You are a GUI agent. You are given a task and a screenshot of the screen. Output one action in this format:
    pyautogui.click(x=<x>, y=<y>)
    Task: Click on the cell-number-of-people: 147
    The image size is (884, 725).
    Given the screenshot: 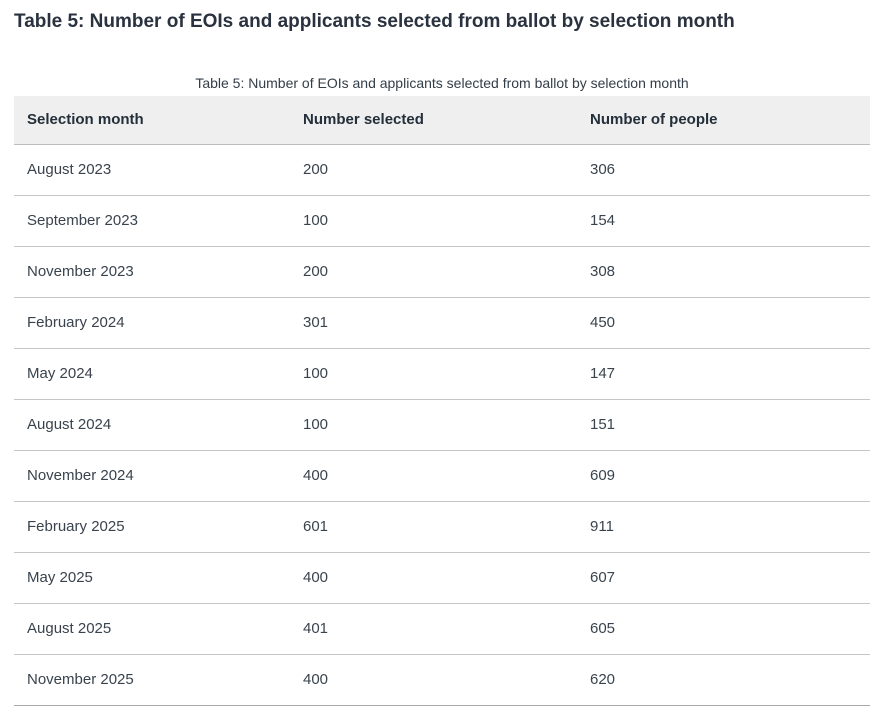 What is the action you would take?
    pyautogui.click(x=723, y=374)
    